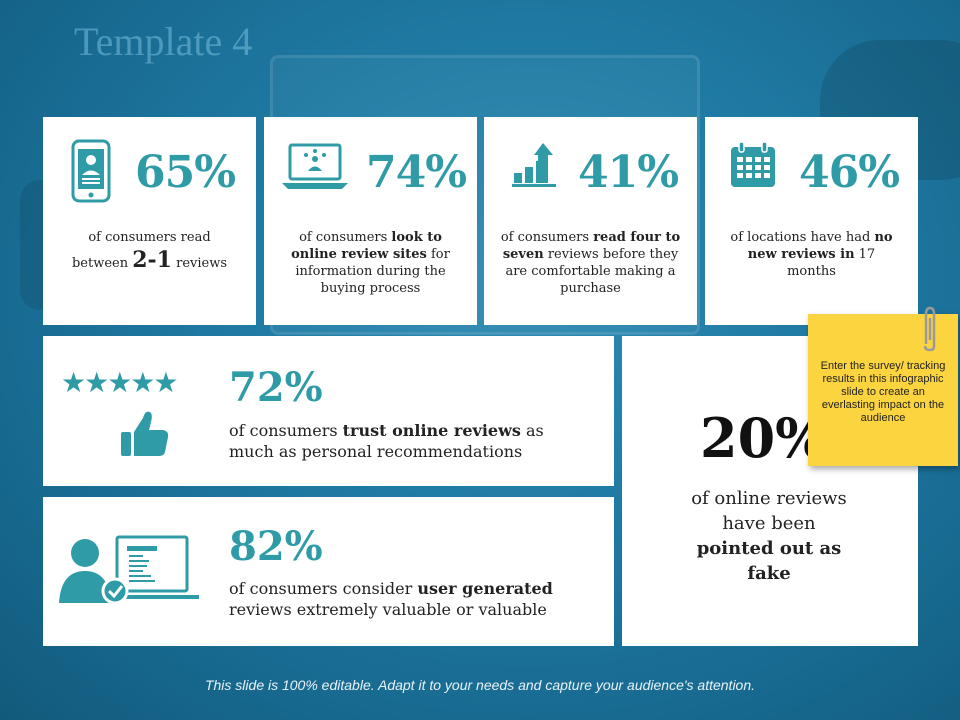 This screenshot has width=960, height=720. Describe the element at coordinates (849, 172) in the screenshot. I see `stat-percent: 46%` at that location.